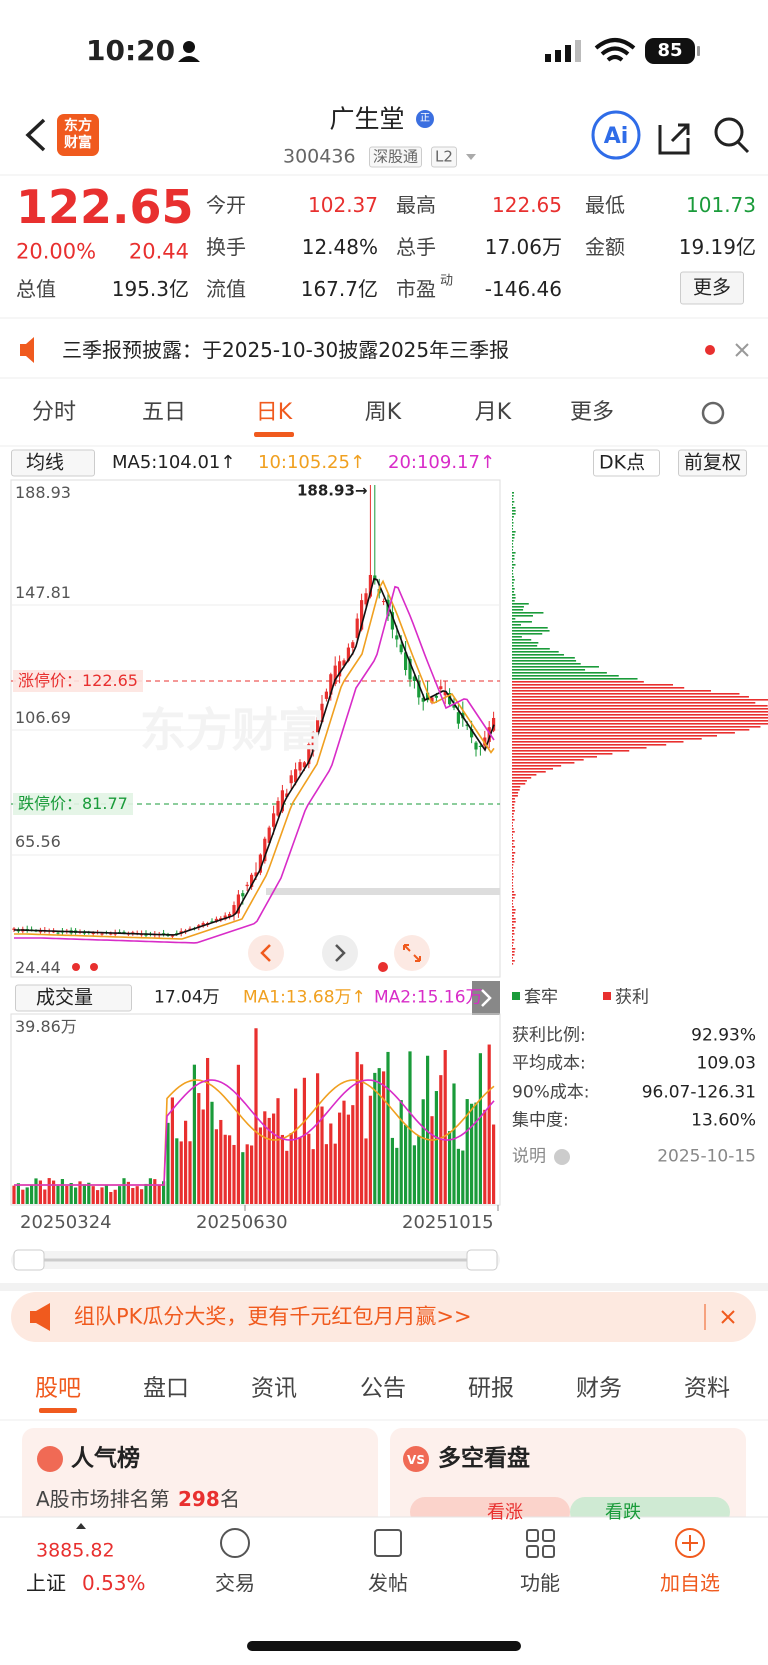 This screenshot has height=1665, width=768. What do you see at coordinates (412, 953) in the screenshot?
I see `expand-button` at bounding box center [412, 953].